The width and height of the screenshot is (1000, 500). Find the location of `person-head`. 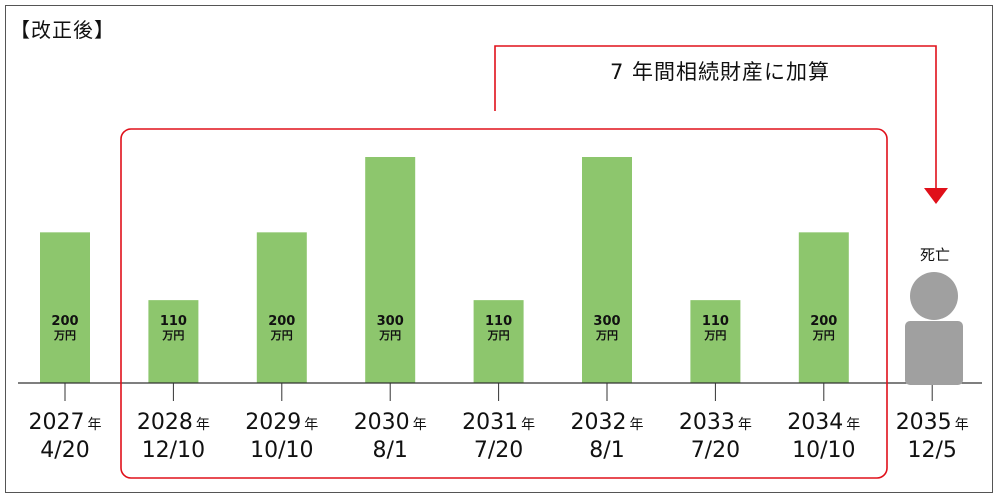

person-head is located at coordinates (934, 296).